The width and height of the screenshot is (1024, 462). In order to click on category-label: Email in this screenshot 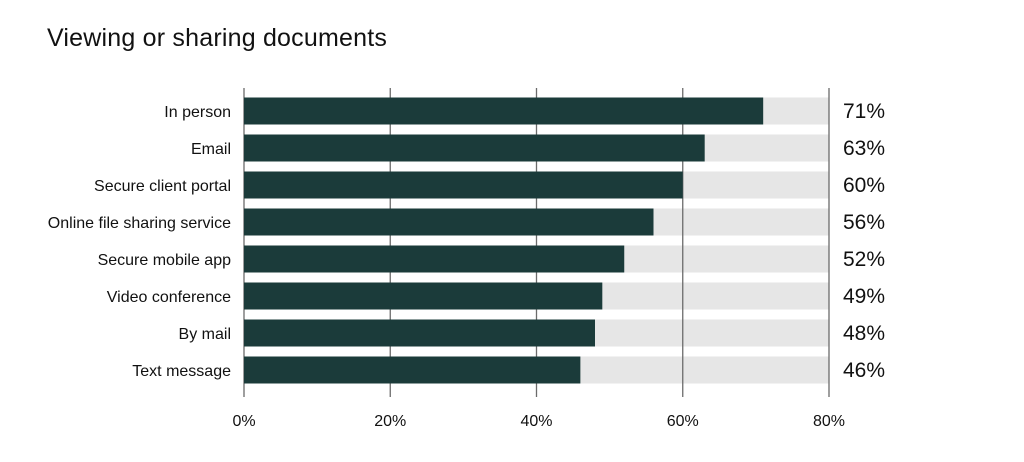, I will do `click(211, 149)`.